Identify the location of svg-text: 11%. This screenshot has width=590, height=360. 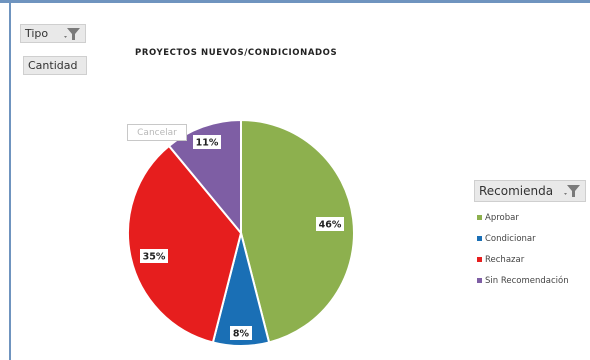
(207, 143).